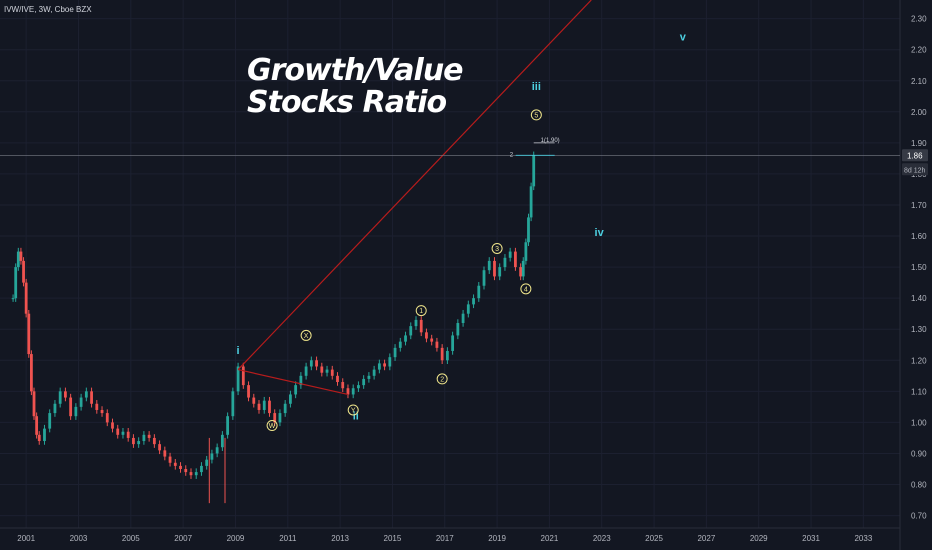 The image size is (932, 550). I want to click on level-marker-label: 2, so click(512, 155).